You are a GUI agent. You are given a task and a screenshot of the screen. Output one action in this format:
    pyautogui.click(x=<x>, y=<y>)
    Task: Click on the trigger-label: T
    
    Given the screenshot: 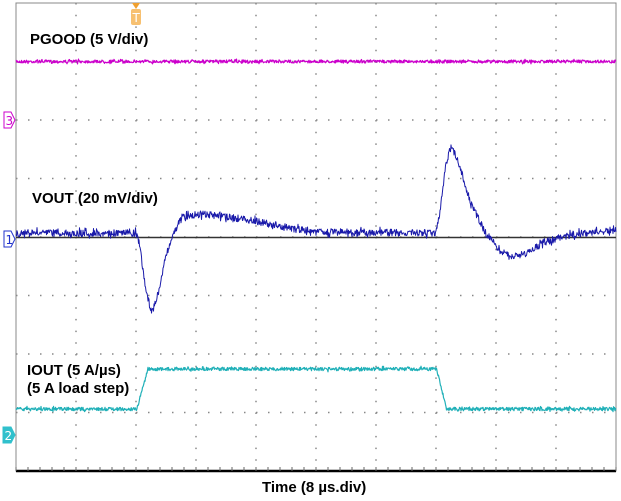 What is the action you would take?
    pyautogui.click(x=136, y=18)
    